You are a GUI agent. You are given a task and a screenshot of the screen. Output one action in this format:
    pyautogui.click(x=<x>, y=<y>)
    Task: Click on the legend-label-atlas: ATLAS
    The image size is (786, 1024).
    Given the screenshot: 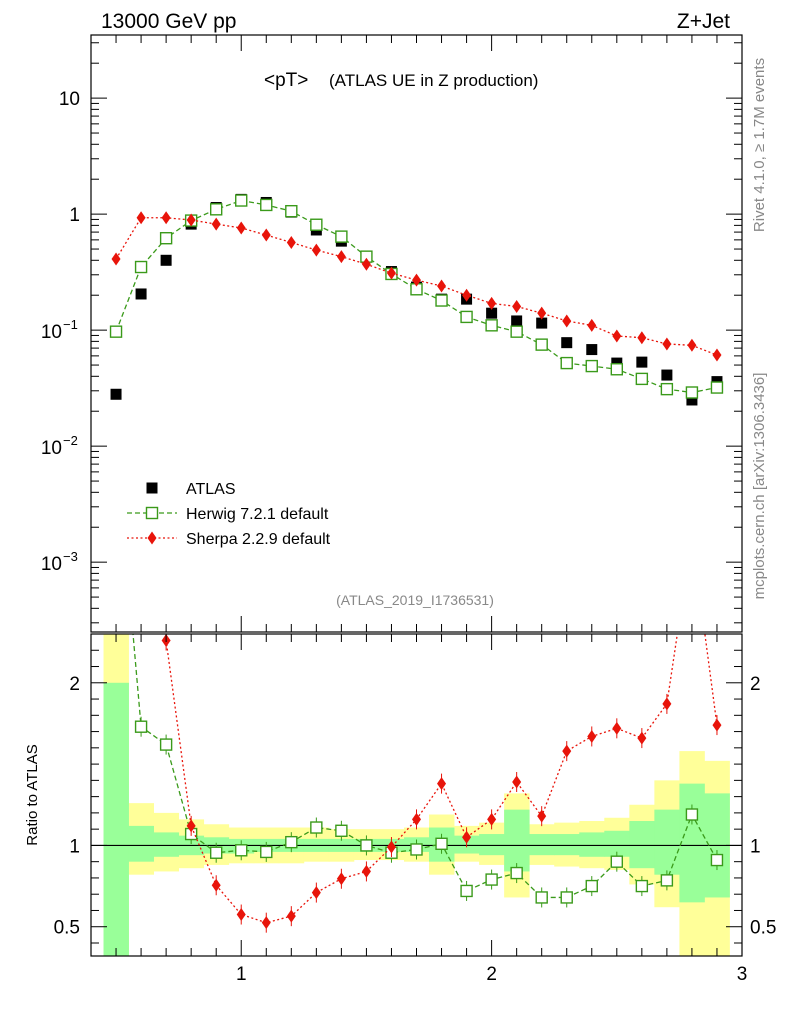 What is the action you would take?
    pyautogui.click(x=211, y=489)
    